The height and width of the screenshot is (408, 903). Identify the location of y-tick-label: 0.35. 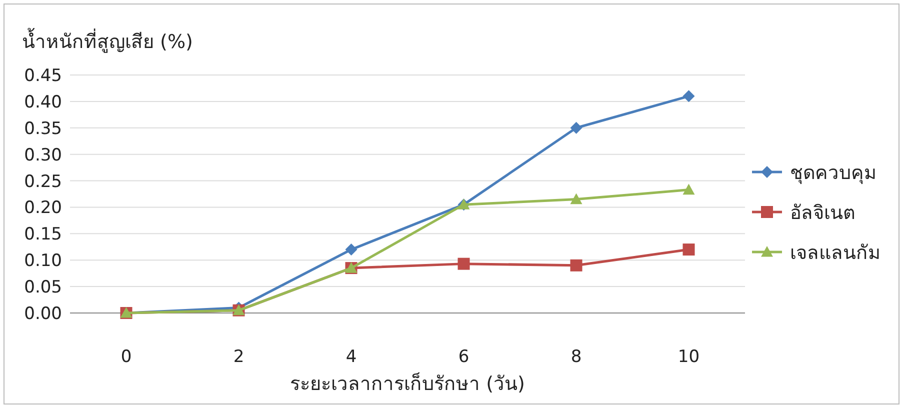
(43, 128).